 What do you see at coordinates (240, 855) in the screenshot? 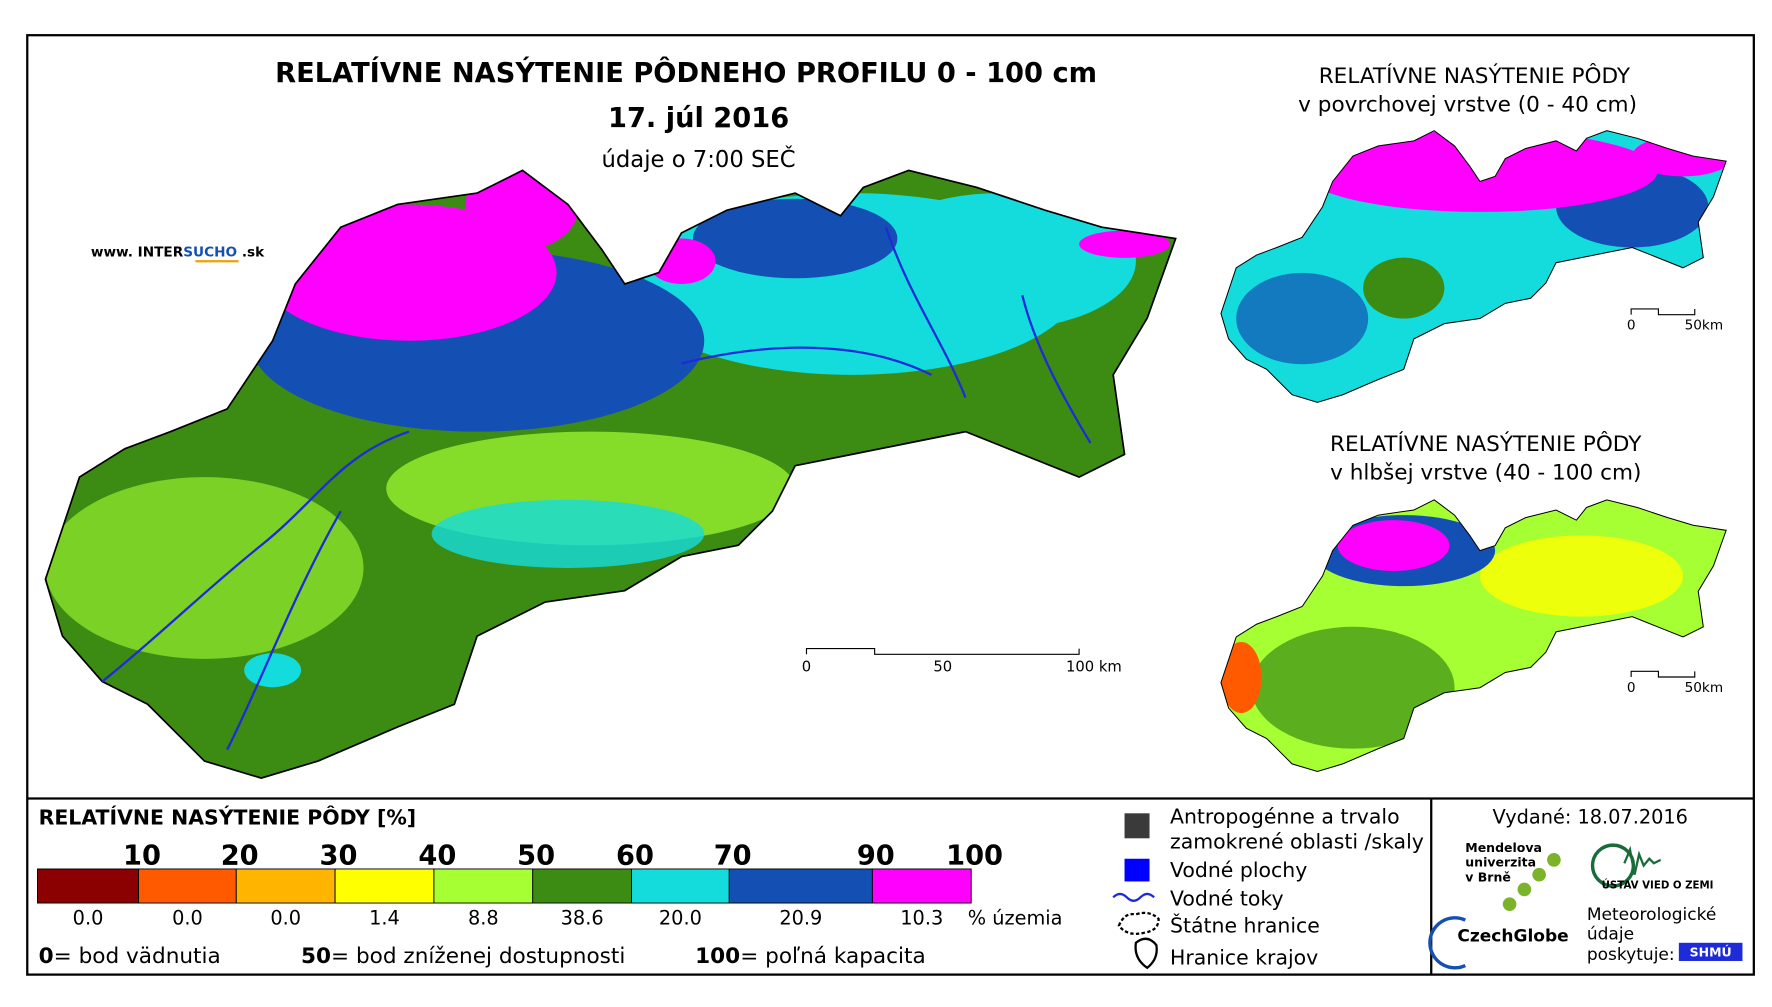
I see `legend-tick: 20` at bounding box center [240, 855].